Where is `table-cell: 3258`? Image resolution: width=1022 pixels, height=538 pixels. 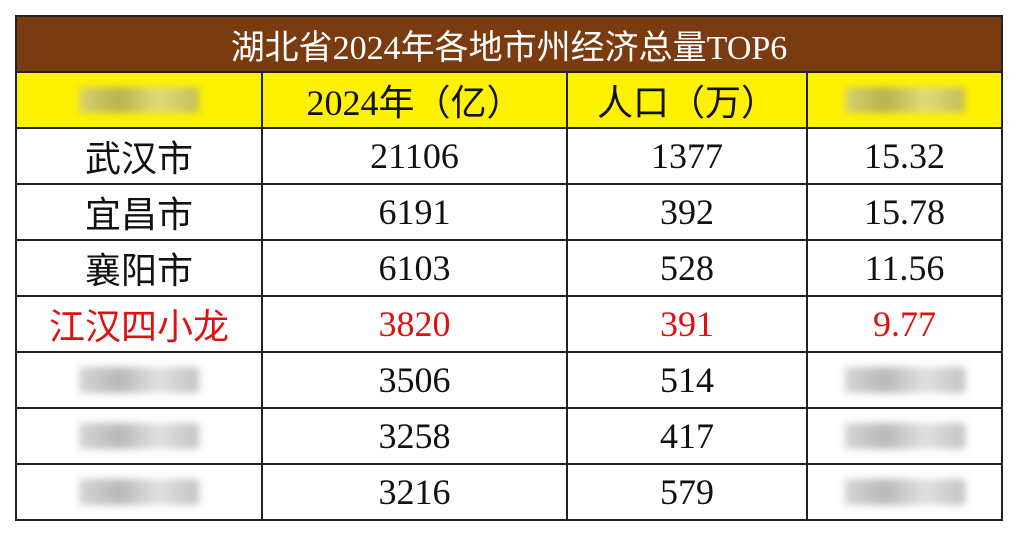
table-cell: 3258 is located at coordinates (415, 437).